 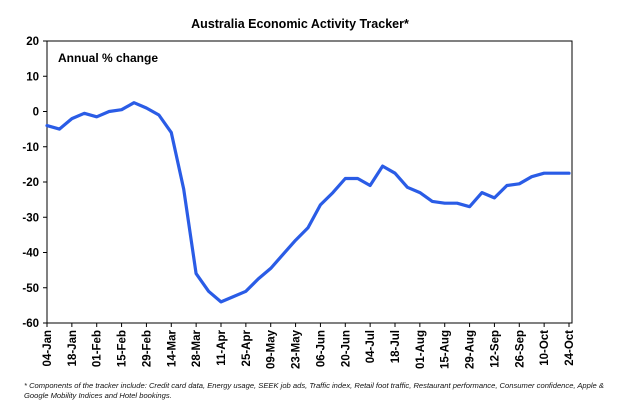 What do you see at coordinates (108, 58) in the screenshot?
I see `chart-annotation: Annual % change` at bounding box center [108, 58].